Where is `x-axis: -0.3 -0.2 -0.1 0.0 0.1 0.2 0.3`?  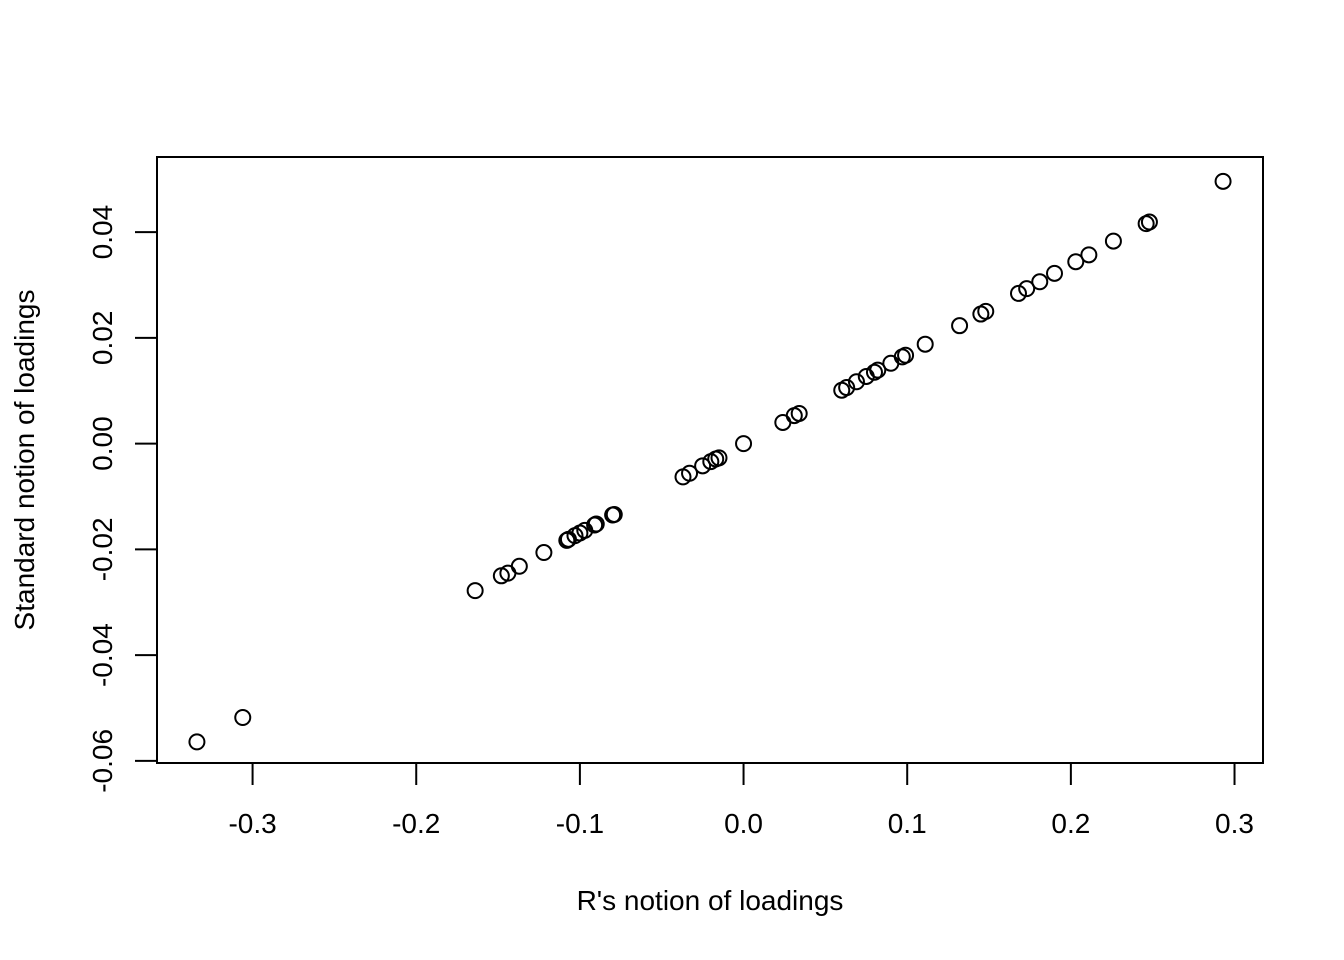
x-axis: -0.3 -0.2 -0.1 0.0 0.1 0.2 0.3 is located at coordinates (741, 800).